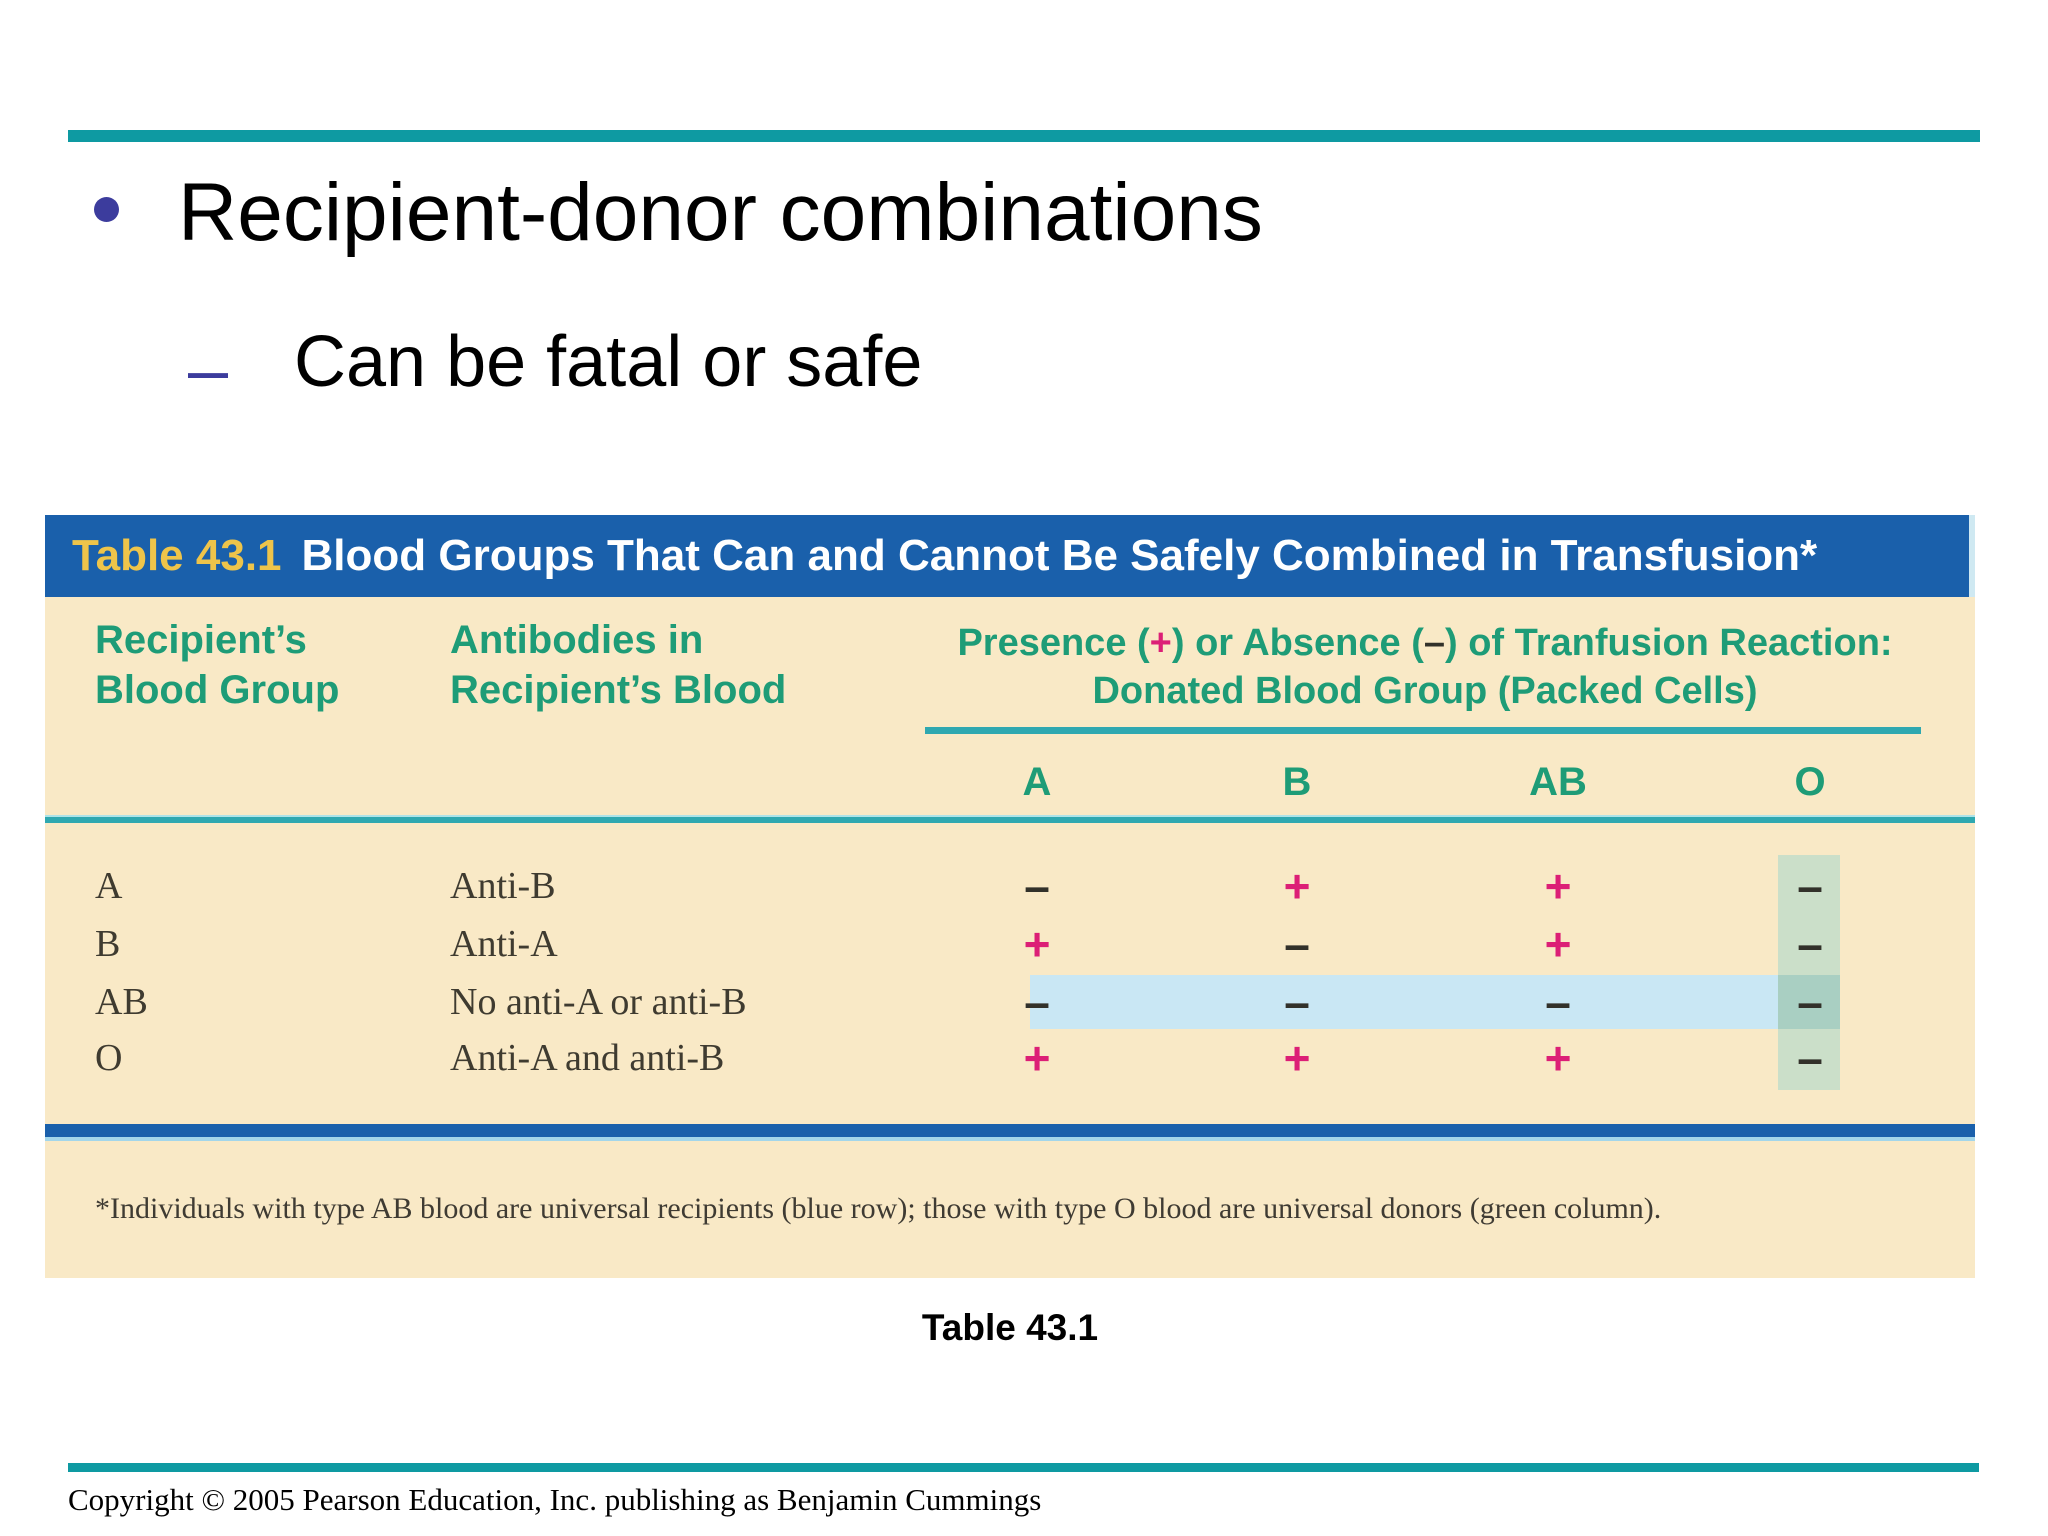 The height and width of the screenshot is (1536, 2048). Describe the element at coordinates (217, 665) in the screenshot. I see `column-header-recipient-blood-group: Recipient’s Blood Group` at that location.